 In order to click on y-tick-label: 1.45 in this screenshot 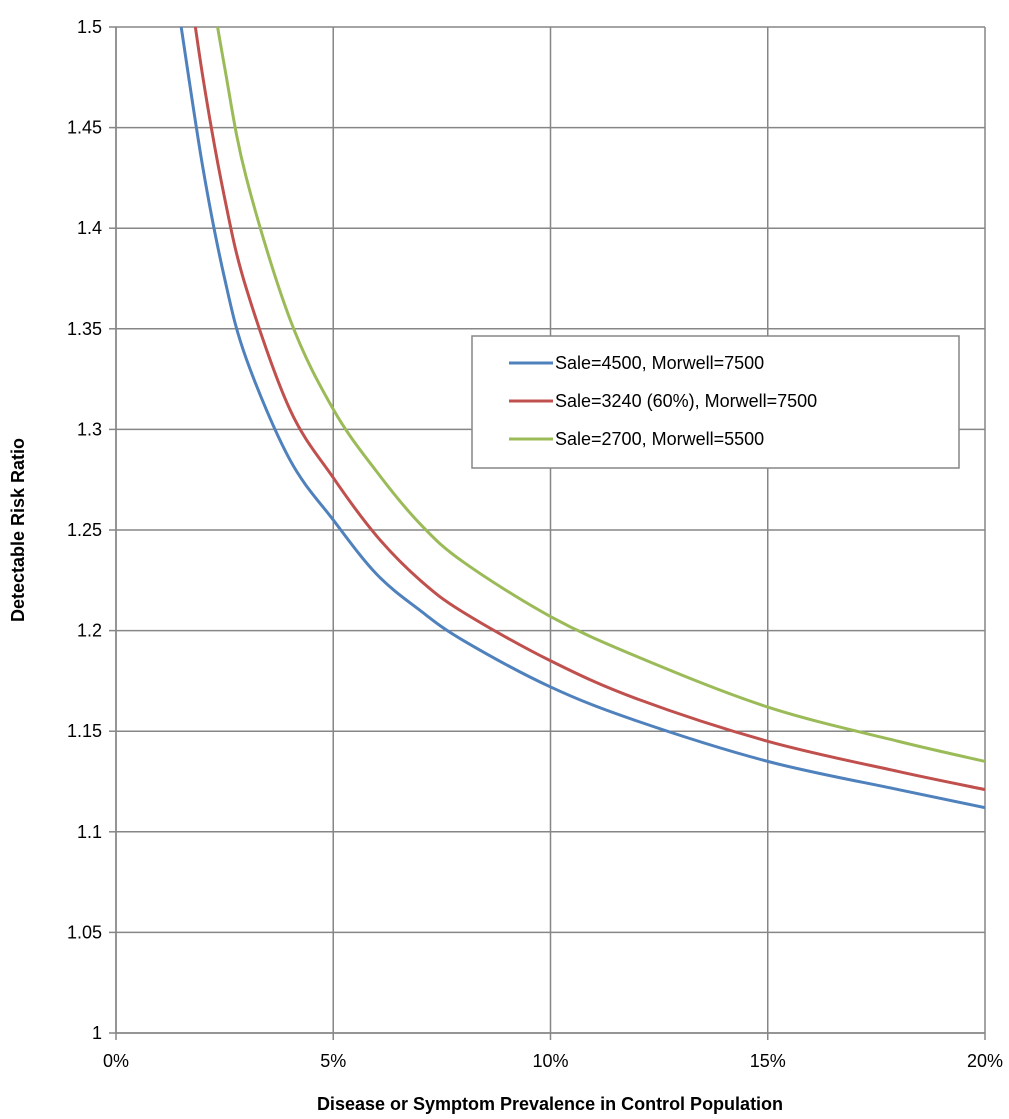, I will do `click(84, 128)`.